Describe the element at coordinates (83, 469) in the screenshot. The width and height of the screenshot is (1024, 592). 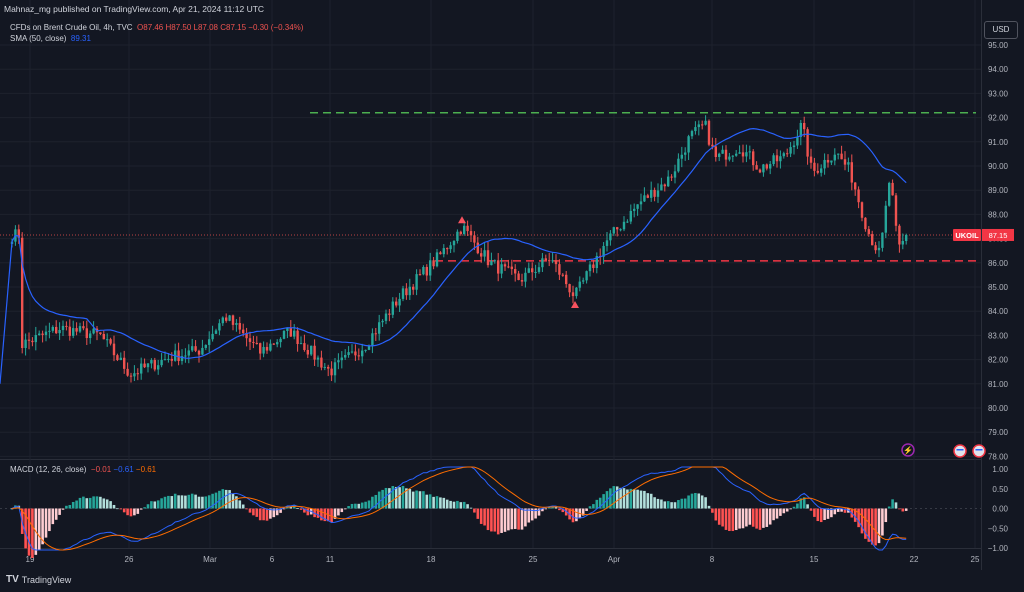
I see `macd-legend: MACD (12, 26, close) −0.01 −0.61 −0.61` at that location.